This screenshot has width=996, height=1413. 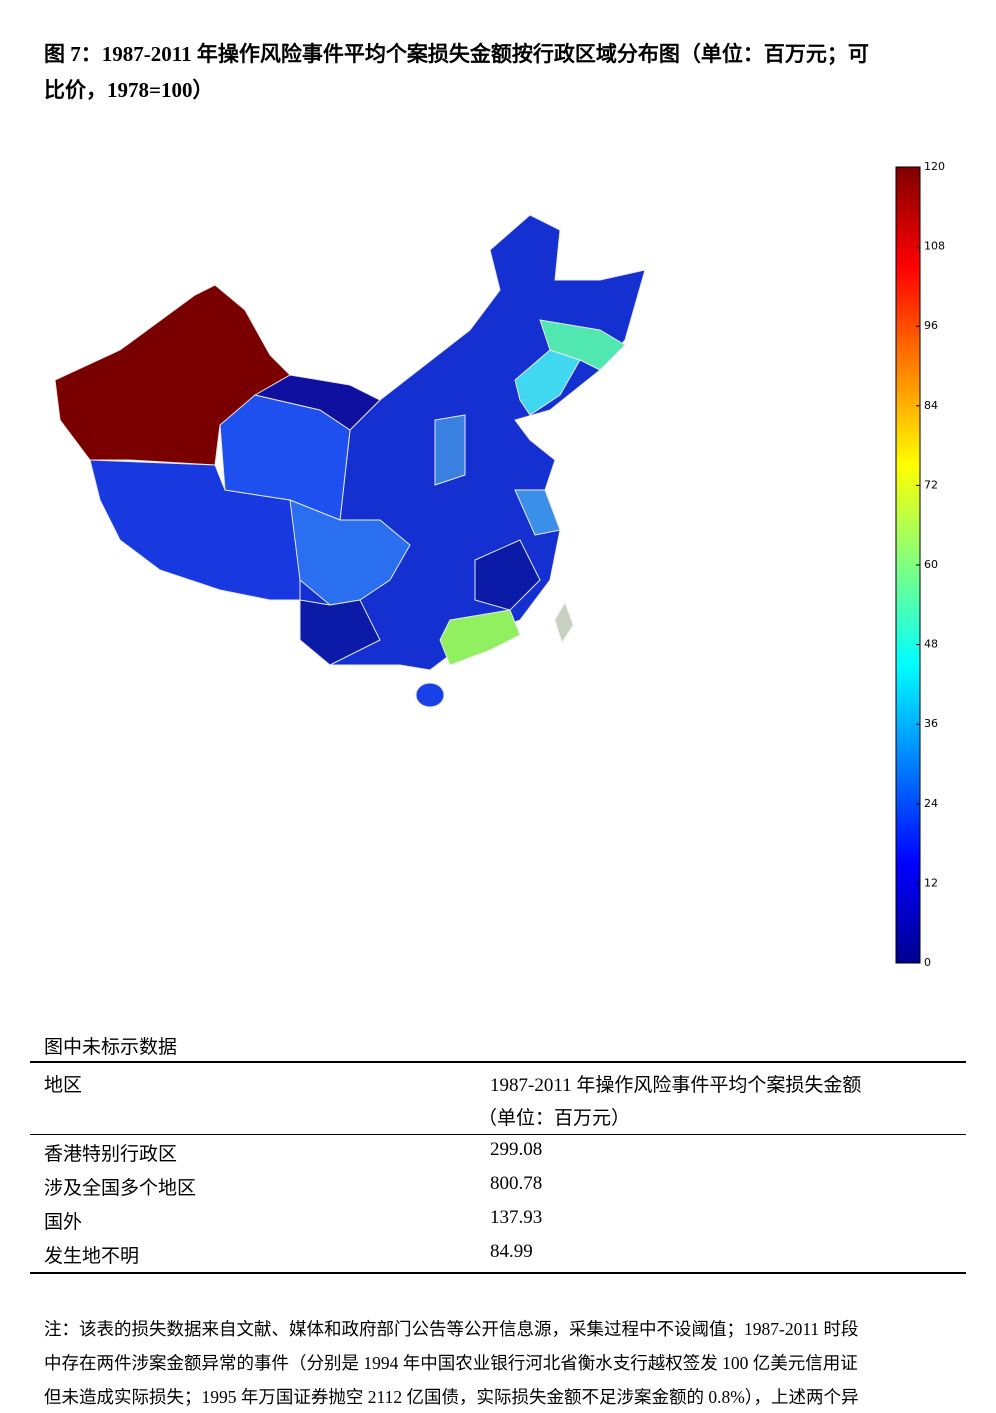 What do you see at coordinates (92, 1256) in the screenshot?
I see `row-label: 发生地不明` at bounding box center [92, 1256].